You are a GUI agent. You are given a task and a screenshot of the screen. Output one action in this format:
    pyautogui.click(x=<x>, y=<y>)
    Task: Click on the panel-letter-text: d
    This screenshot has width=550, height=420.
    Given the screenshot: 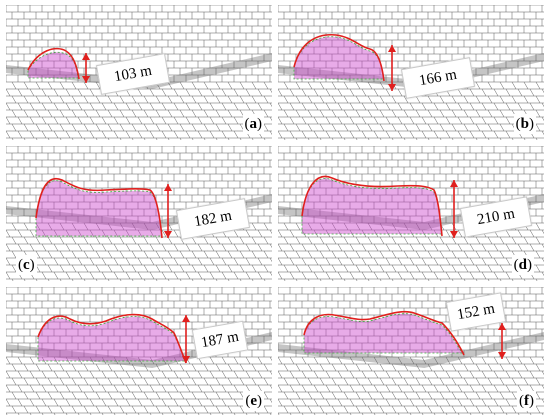 What is the action you would take?
    pyautogui.click(x=522, y=265)
    